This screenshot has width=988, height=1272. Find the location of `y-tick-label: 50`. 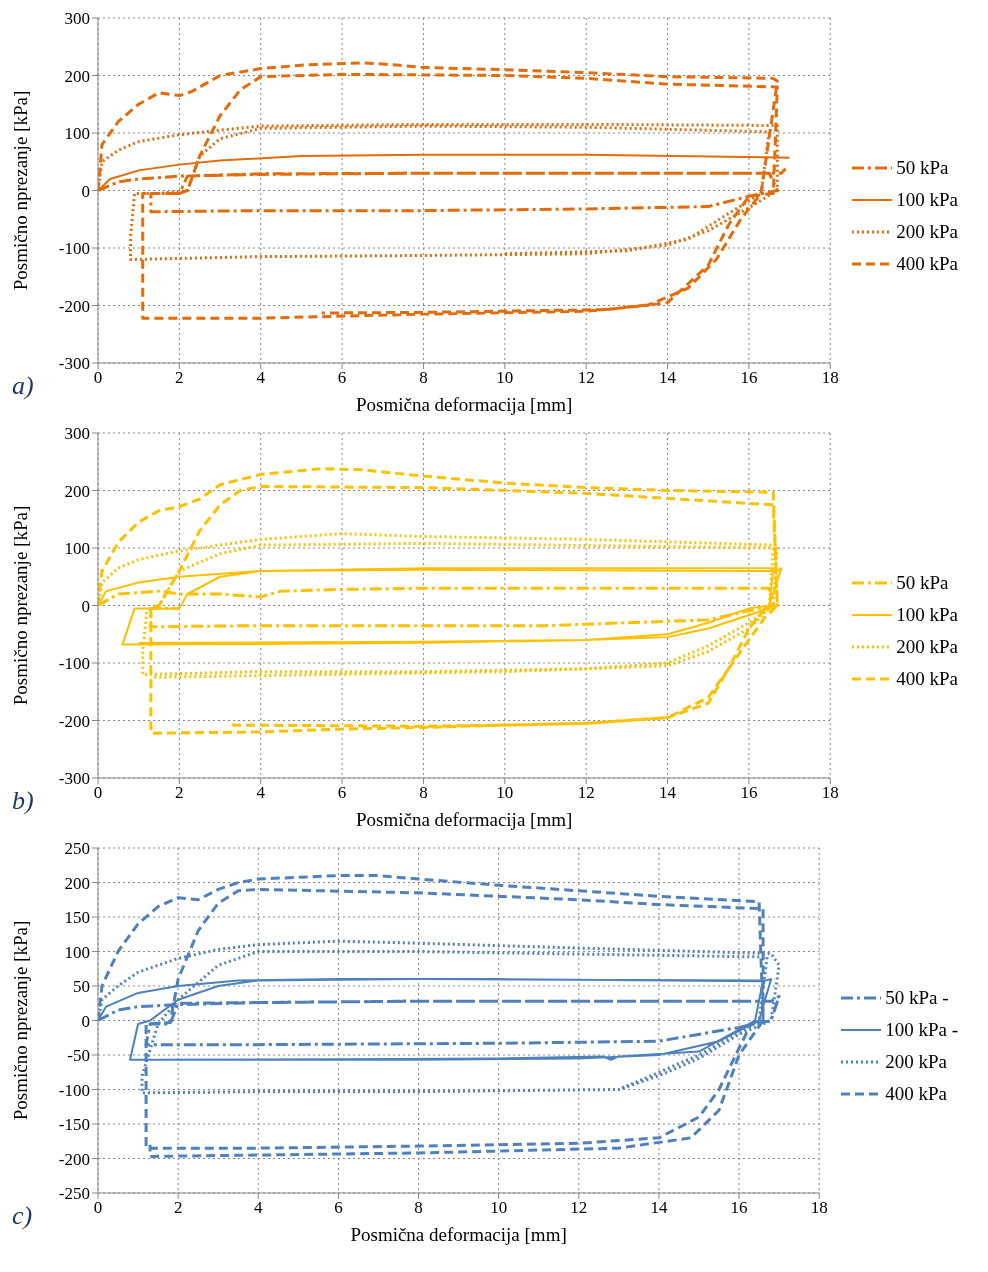

y-tick-label: 50 is located at coordinates (81, 987).